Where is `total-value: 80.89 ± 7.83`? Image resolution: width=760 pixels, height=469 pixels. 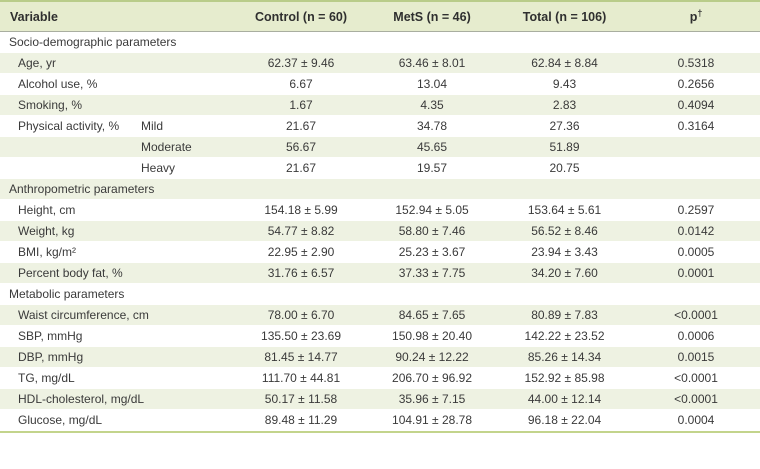 total-value: 80.89 ± 7.83 is located at coordinates (565, 315).